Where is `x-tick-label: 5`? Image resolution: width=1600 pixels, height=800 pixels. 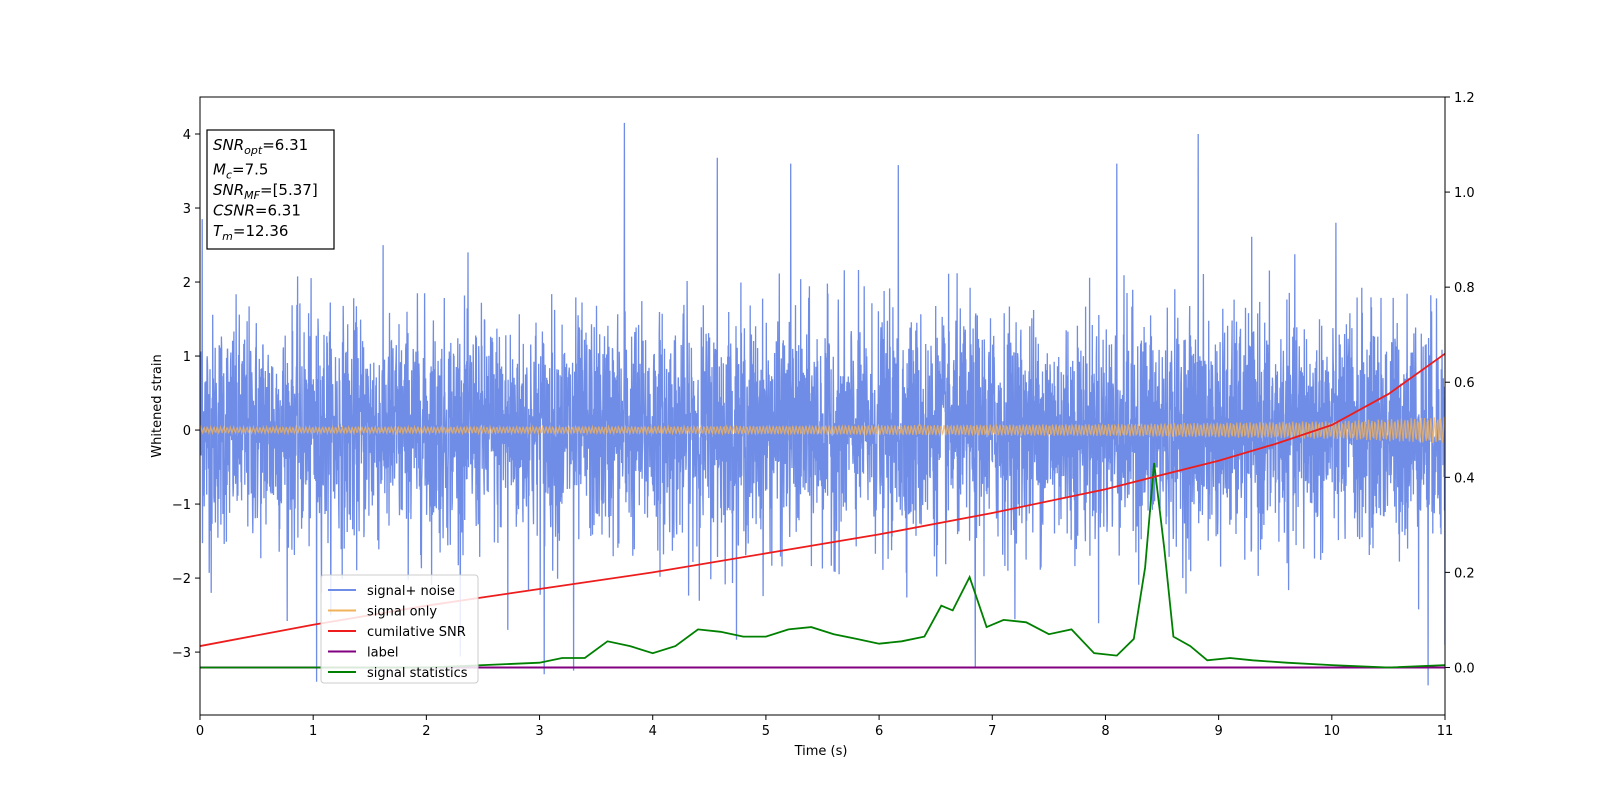
x-tick-label: 5 is located at coordinates (766, 731).